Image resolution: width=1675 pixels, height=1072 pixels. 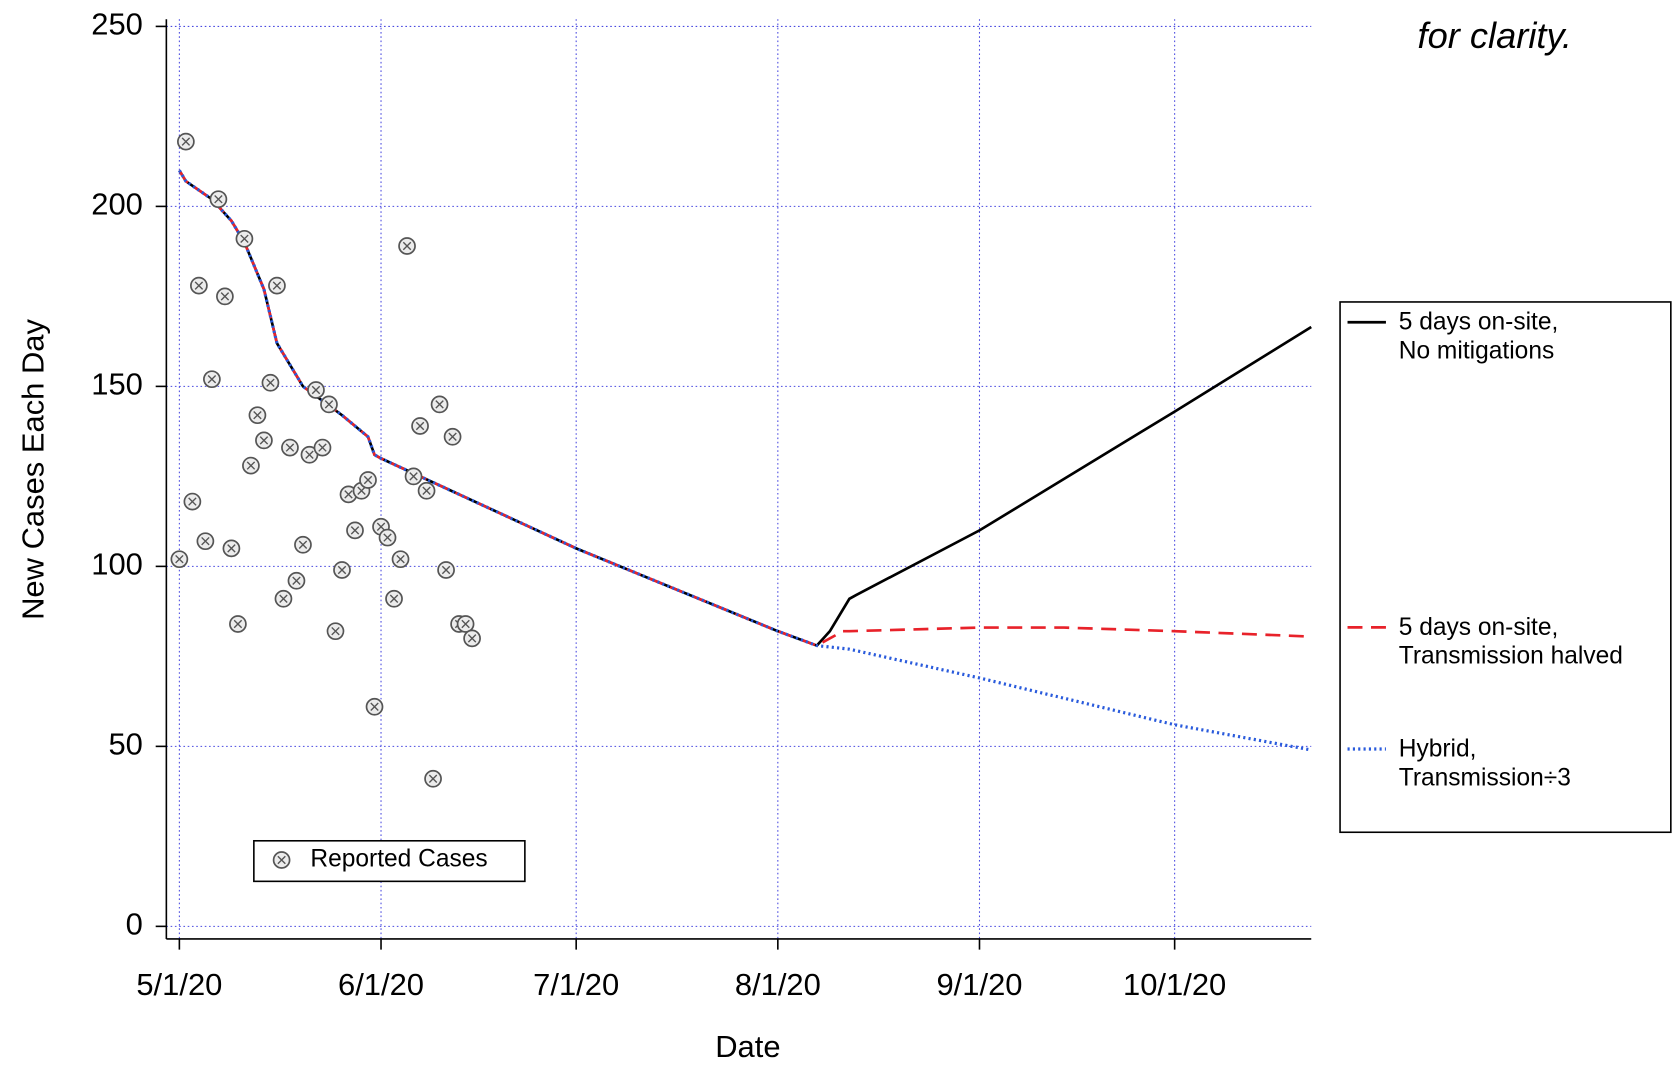 I want to click on y-tick-label: 50, so click(x=125, y=744).